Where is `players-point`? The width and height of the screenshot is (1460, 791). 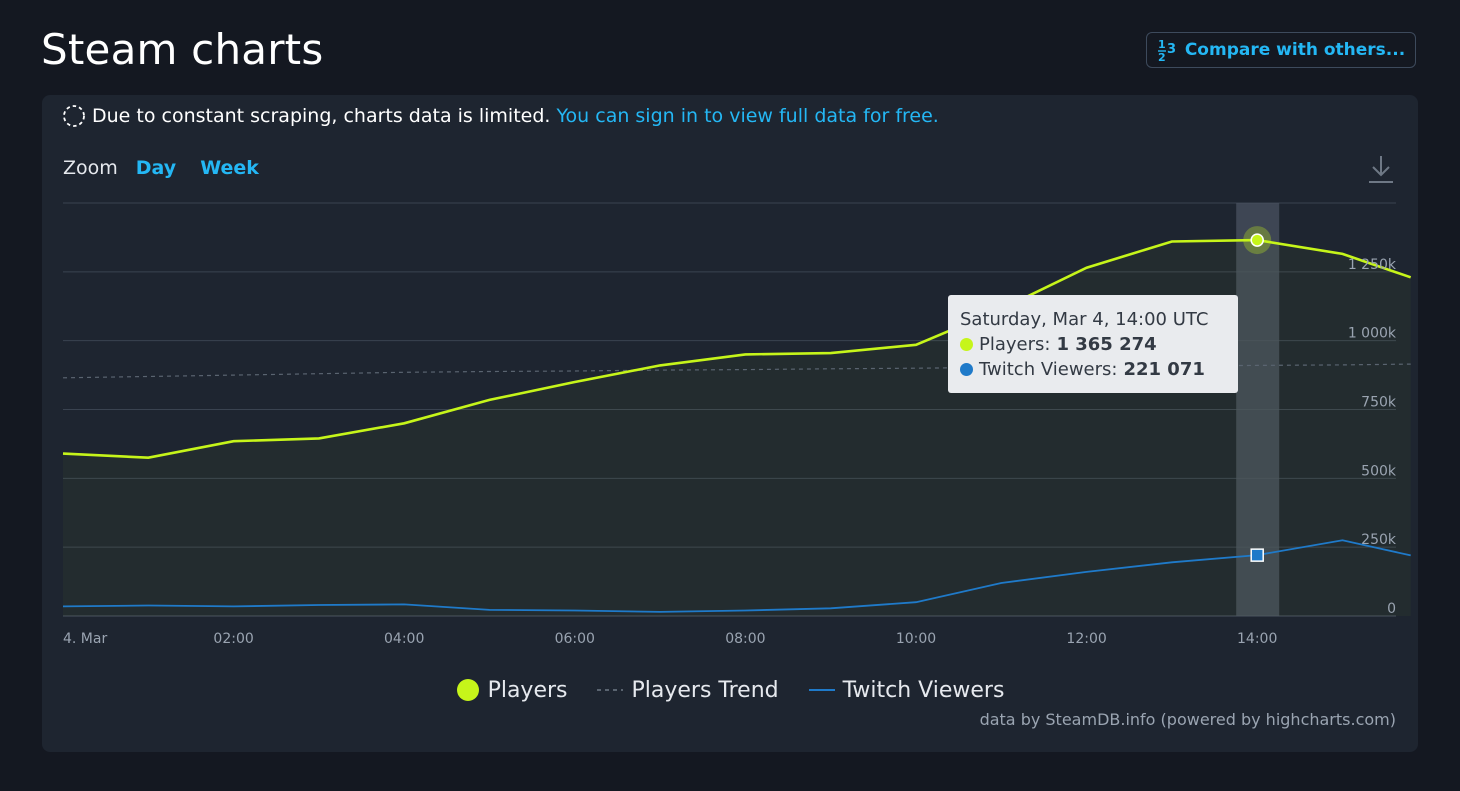
players-point is located at coordinates (1257, 240).